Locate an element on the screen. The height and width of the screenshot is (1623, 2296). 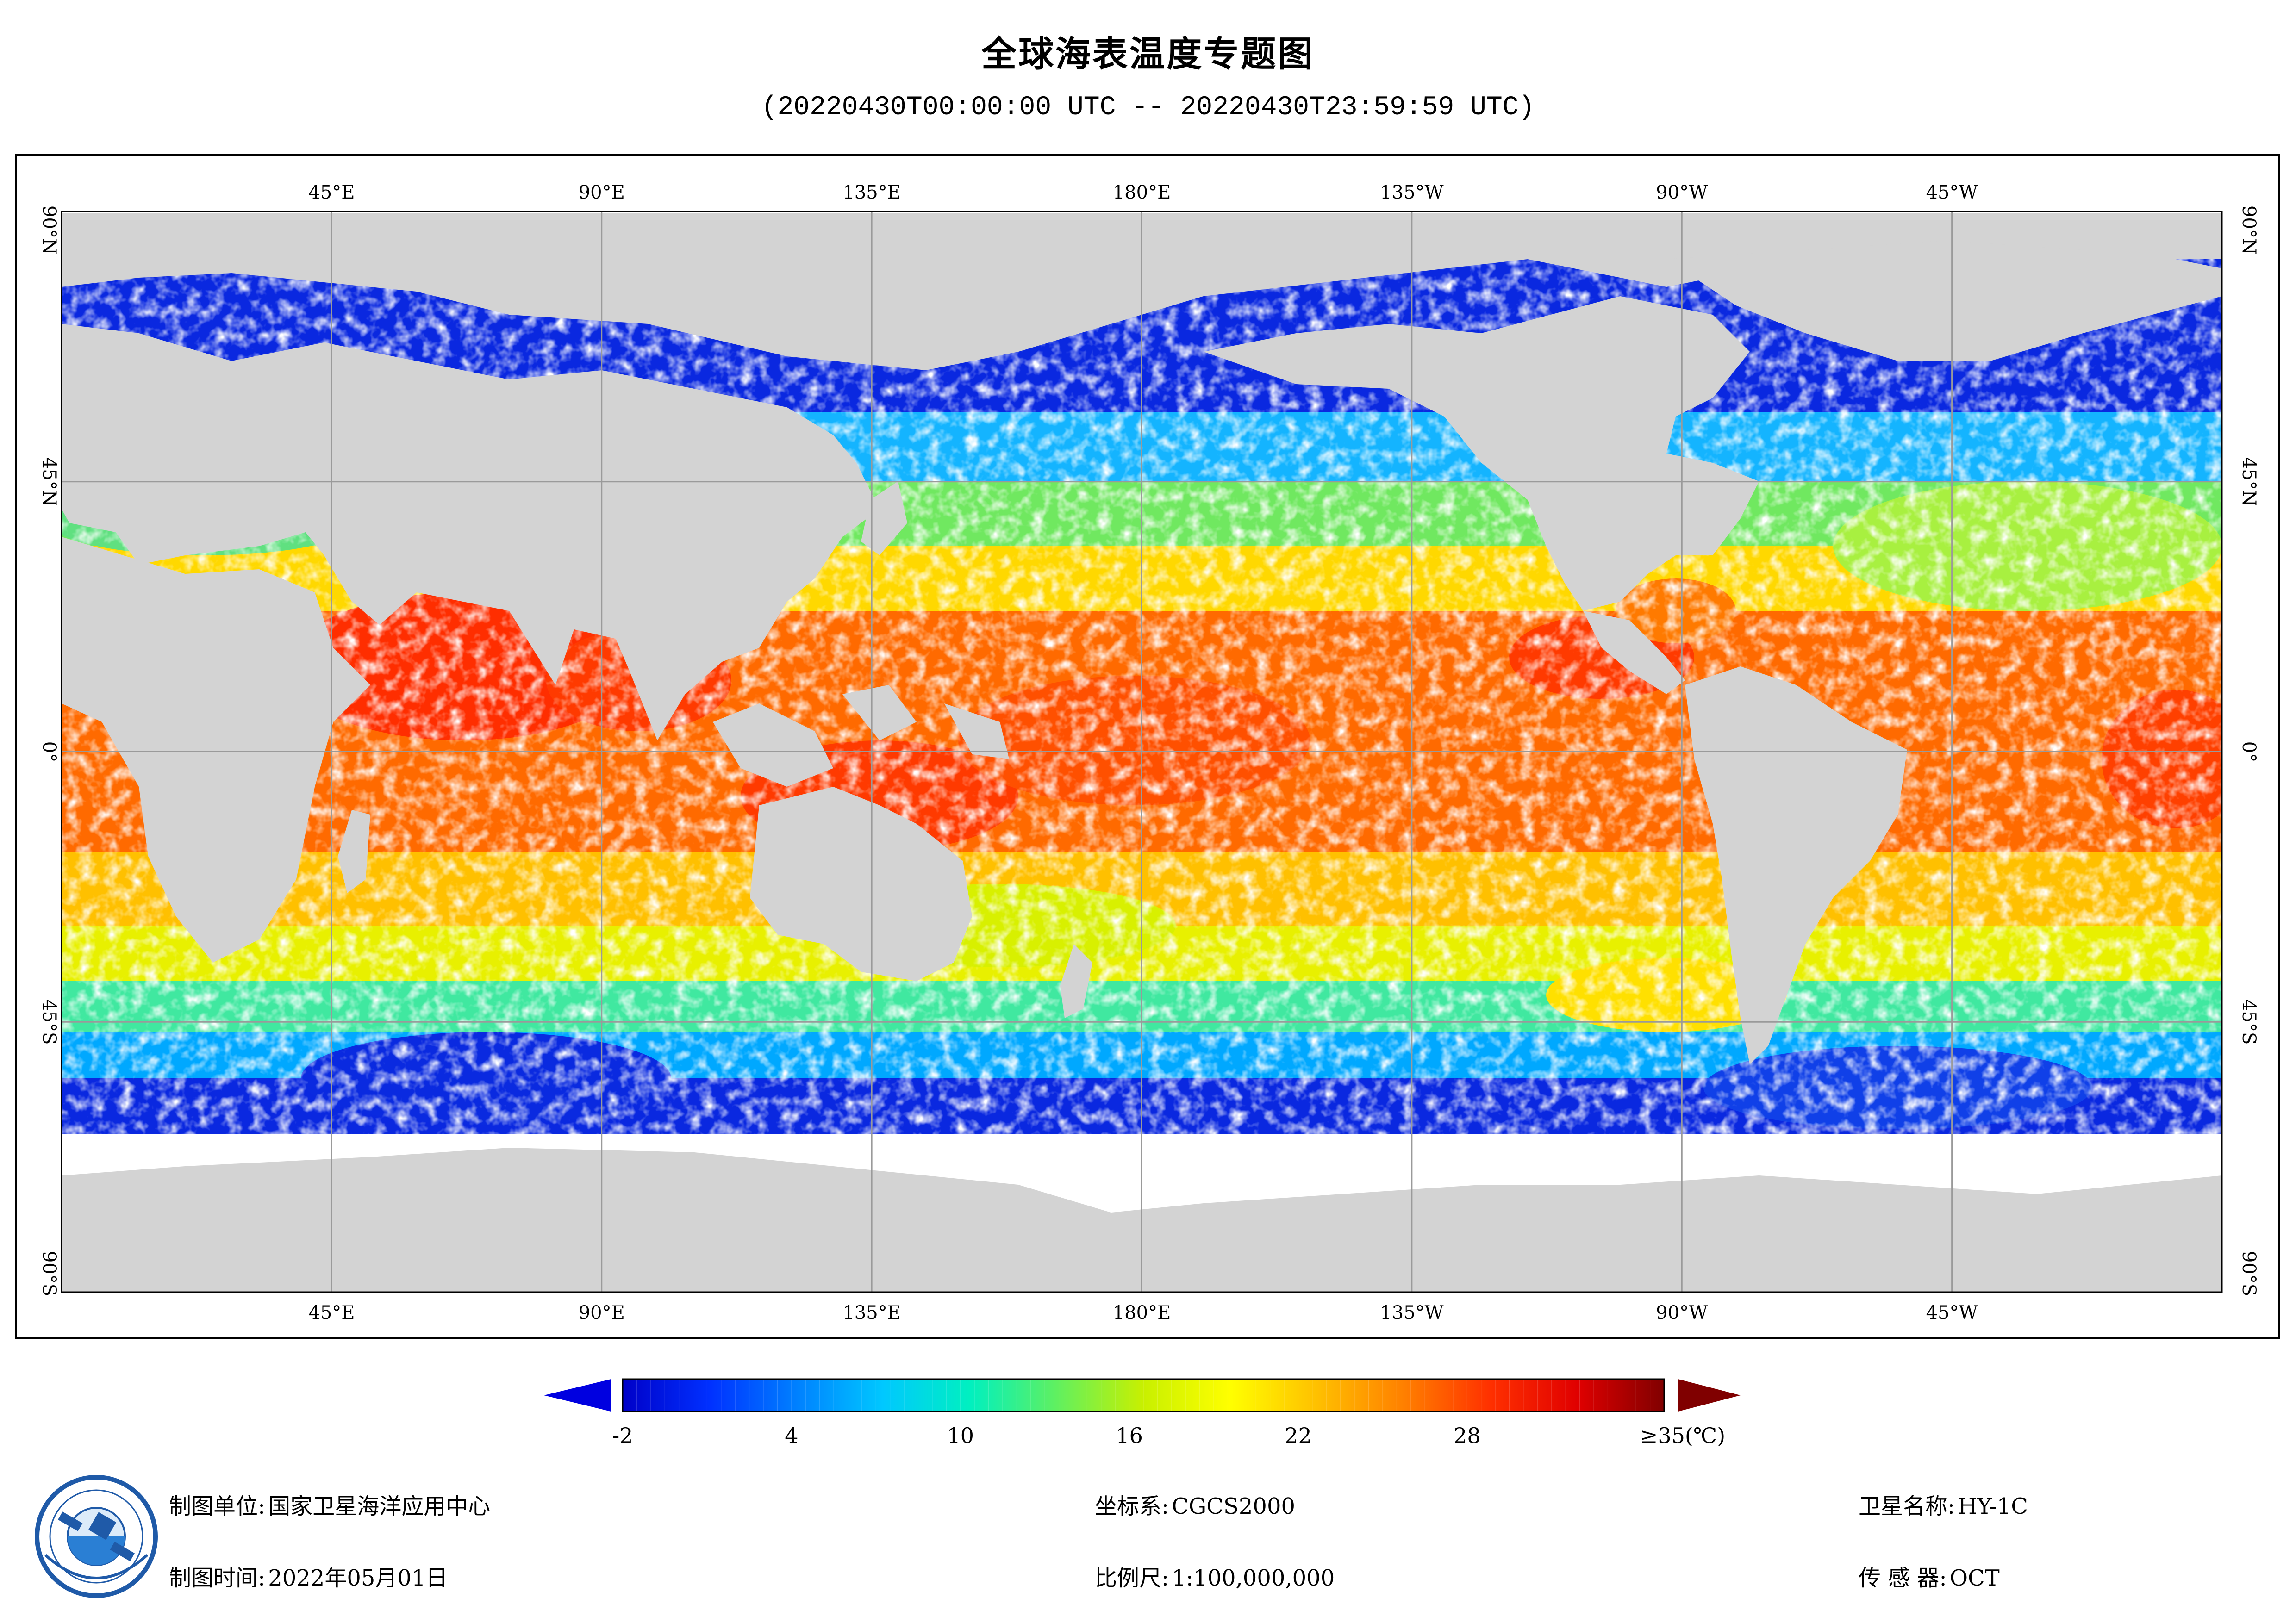
date-info: 制图时间: 2022年05月01日 is located at coordinates (308, 1576).